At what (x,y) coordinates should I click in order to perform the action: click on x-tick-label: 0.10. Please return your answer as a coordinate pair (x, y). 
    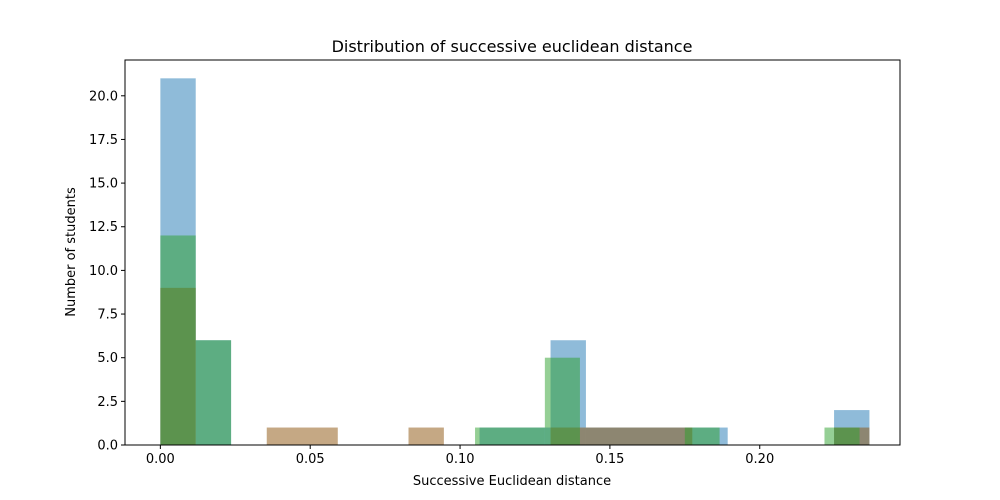
    Looking at the image, I should click on (460, 459).